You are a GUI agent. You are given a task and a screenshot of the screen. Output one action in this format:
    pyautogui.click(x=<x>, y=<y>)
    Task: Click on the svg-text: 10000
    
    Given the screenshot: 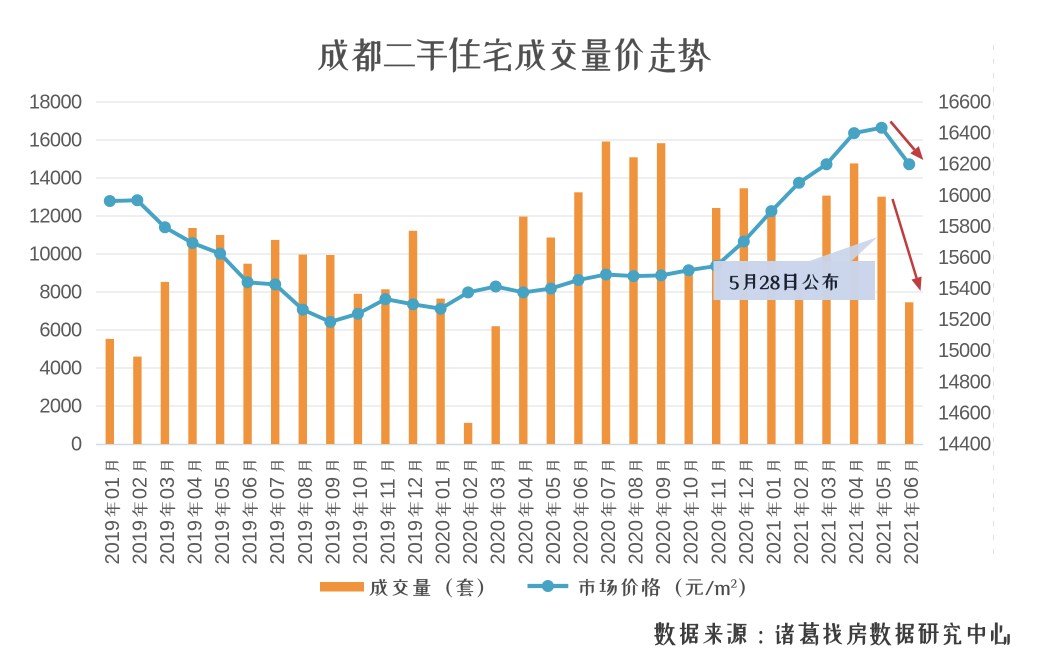 What is the action you would take?
    pyautogui.click(x=55, y=255)
    